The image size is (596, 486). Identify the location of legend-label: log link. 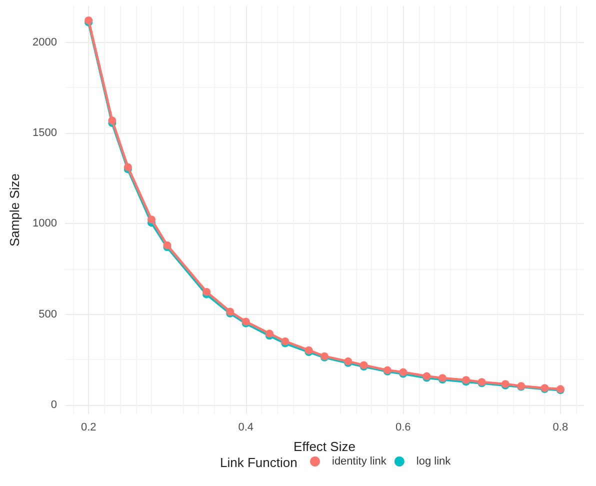
(434, 462).